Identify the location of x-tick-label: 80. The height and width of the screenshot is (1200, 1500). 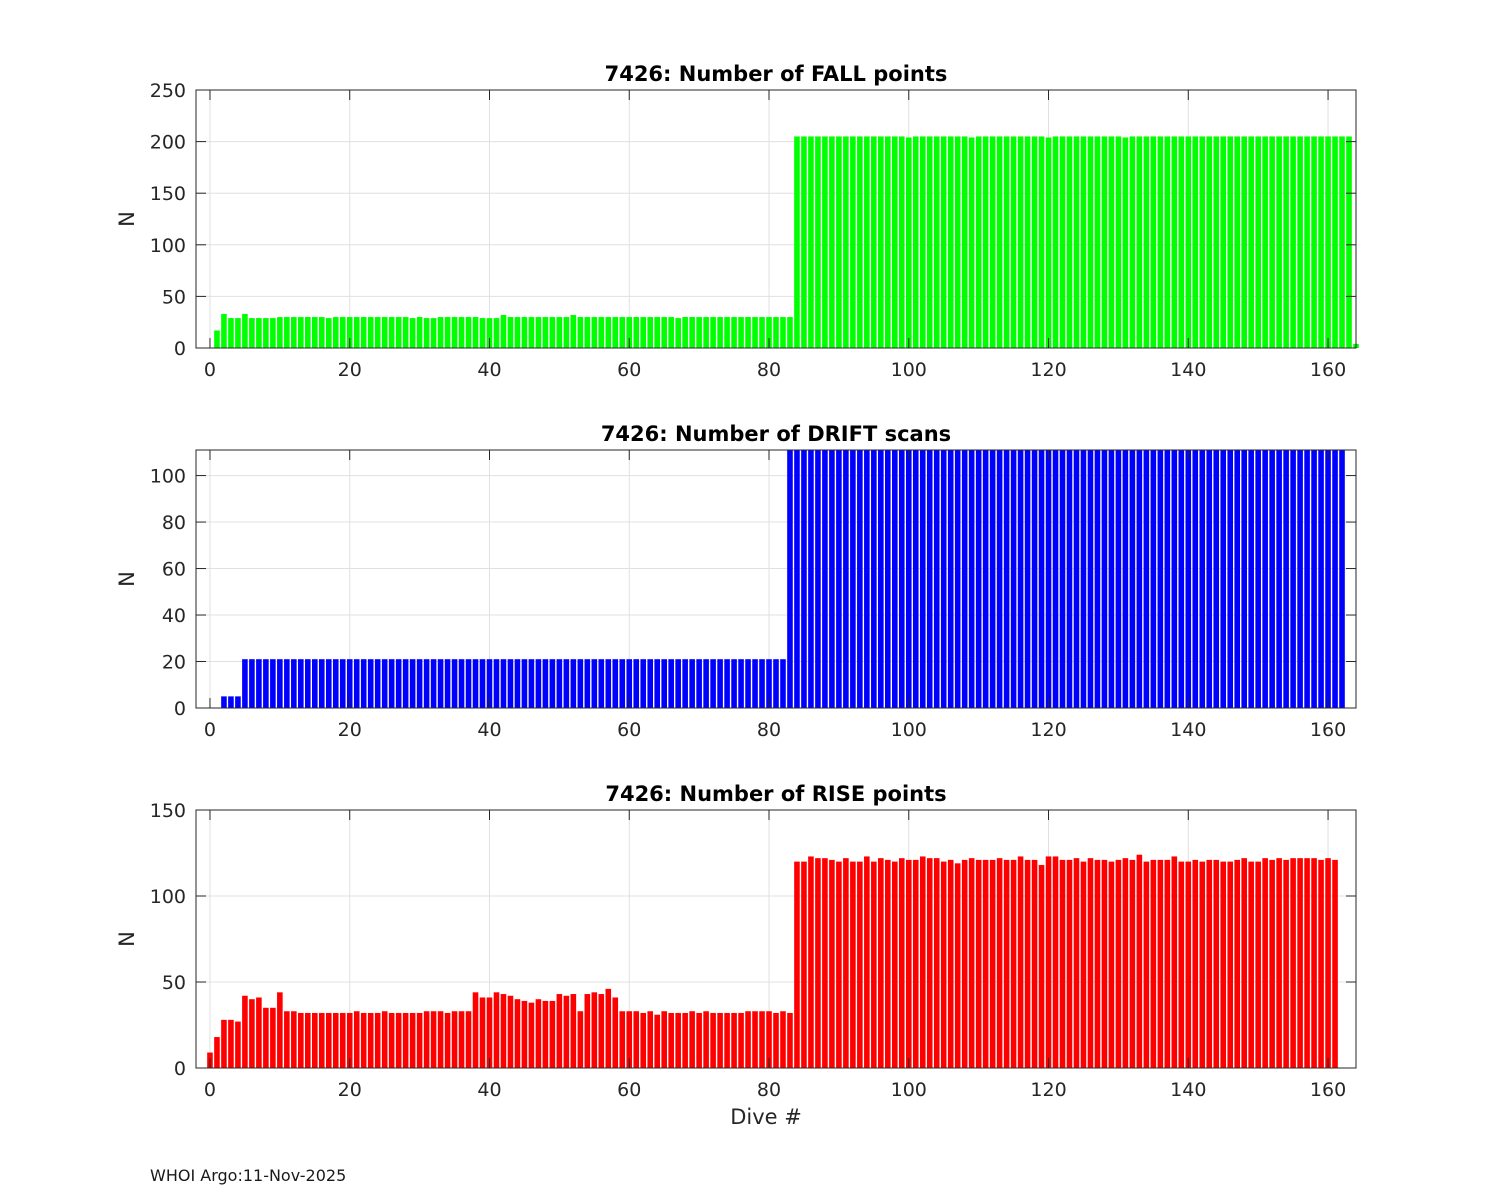
(769, 730).